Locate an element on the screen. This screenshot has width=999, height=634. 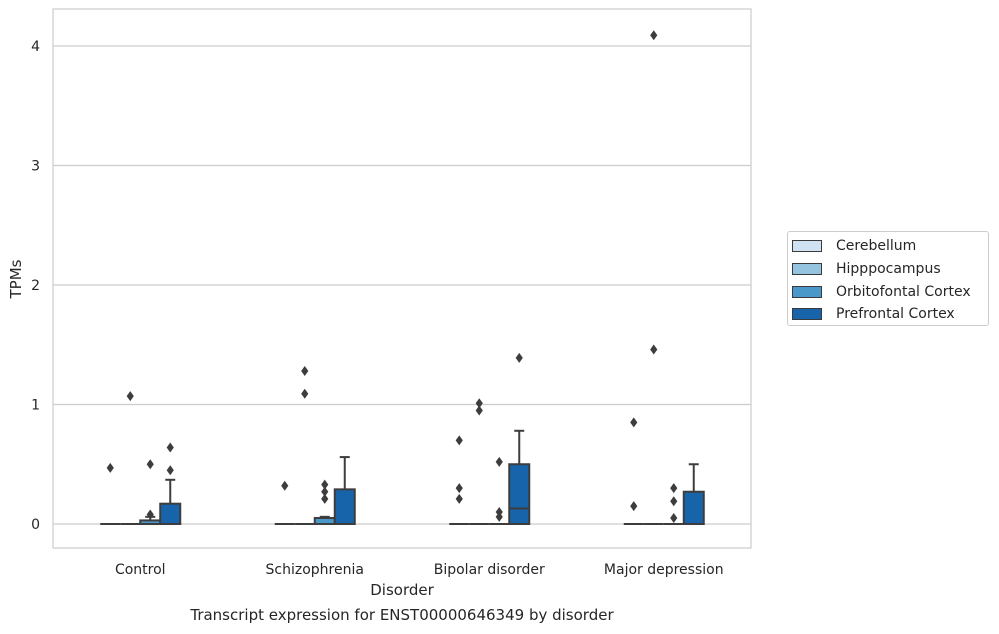
legend-item: Prefrontal Cortex is located at coordinates (890, 314).